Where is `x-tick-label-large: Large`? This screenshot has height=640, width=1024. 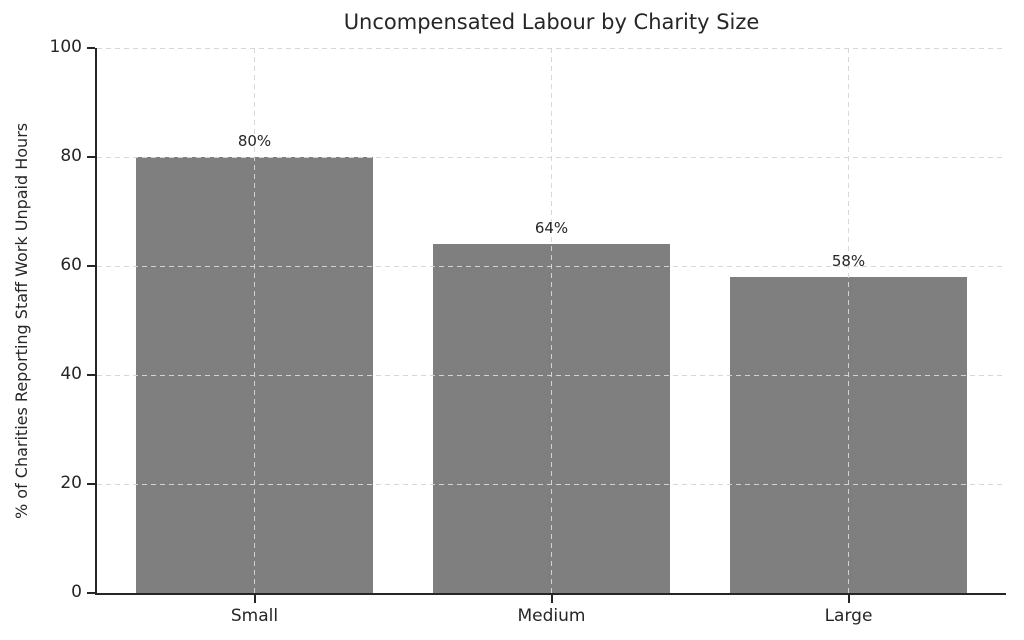 x-tick-label-large: Large is located at coordinates (848, 616).